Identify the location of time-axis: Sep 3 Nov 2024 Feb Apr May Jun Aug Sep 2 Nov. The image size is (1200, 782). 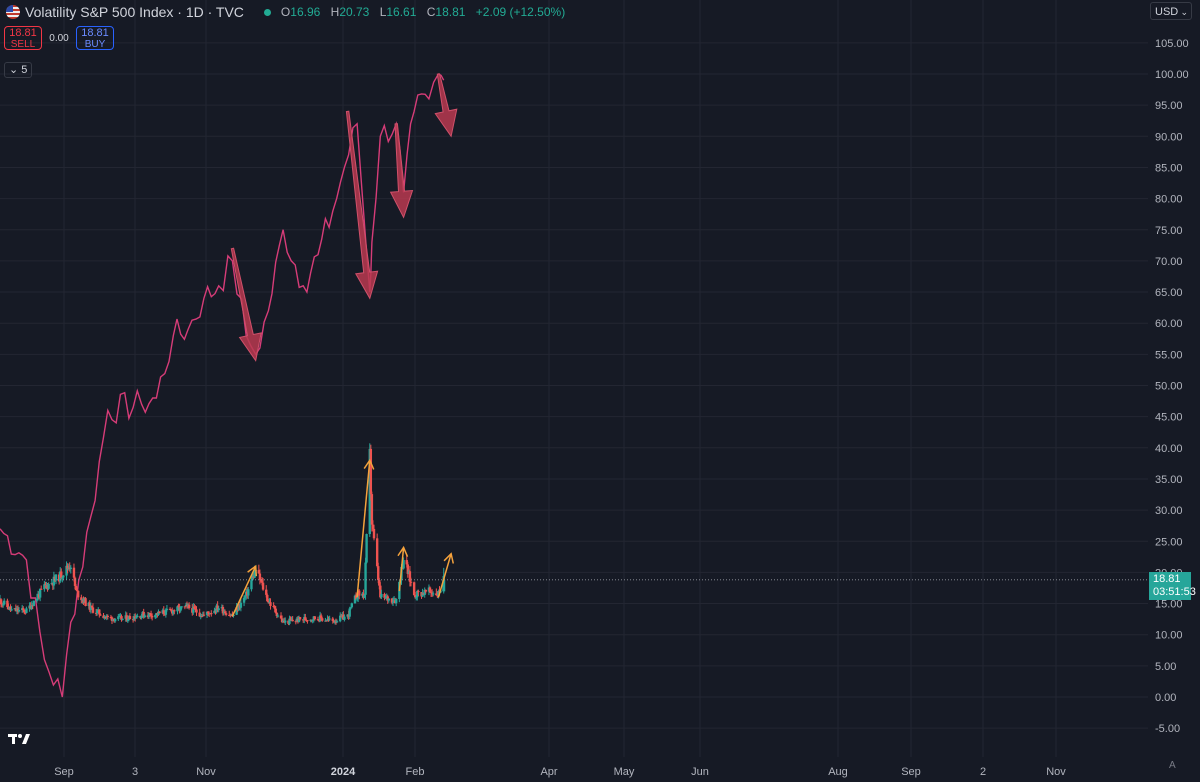
(560, 772).